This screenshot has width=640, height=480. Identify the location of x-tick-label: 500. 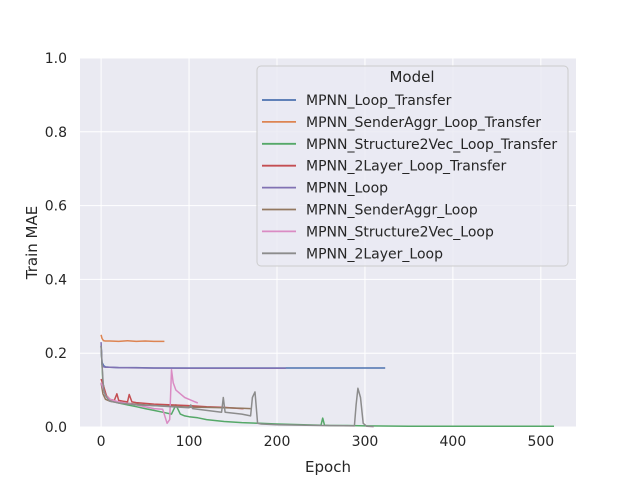
(540, 442).